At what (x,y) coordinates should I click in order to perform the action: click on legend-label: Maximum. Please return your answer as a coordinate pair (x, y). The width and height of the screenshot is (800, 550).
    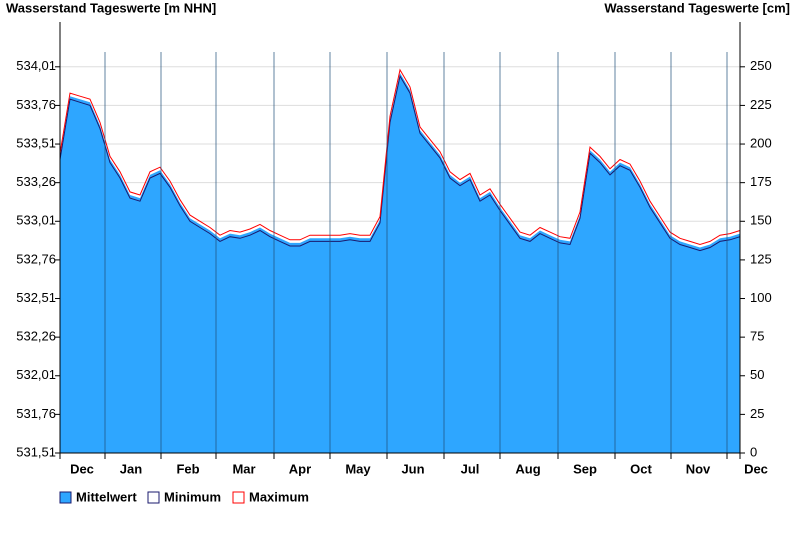
    Looking at the image, I should click on (279, 496).